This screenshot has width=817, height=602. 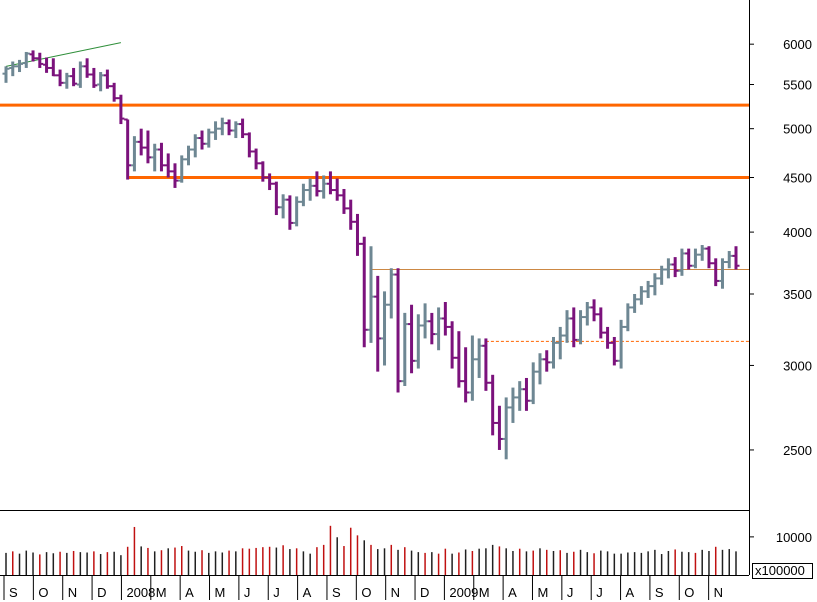 I want to click on time-axis: S O N D 2008 M A M J J A S O N D 2009 M A M J J A S O N, so click(x=363, y=588).